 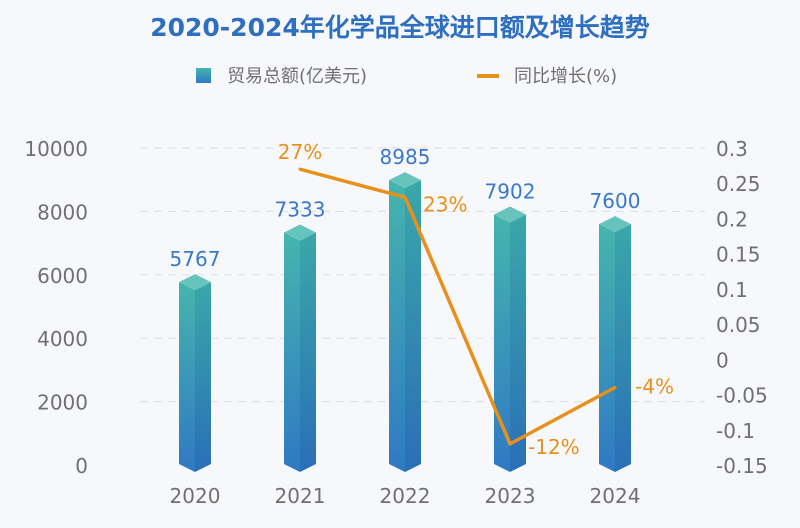 I want to click on right-tick-label: 0.3, so click(x=732, y=149).